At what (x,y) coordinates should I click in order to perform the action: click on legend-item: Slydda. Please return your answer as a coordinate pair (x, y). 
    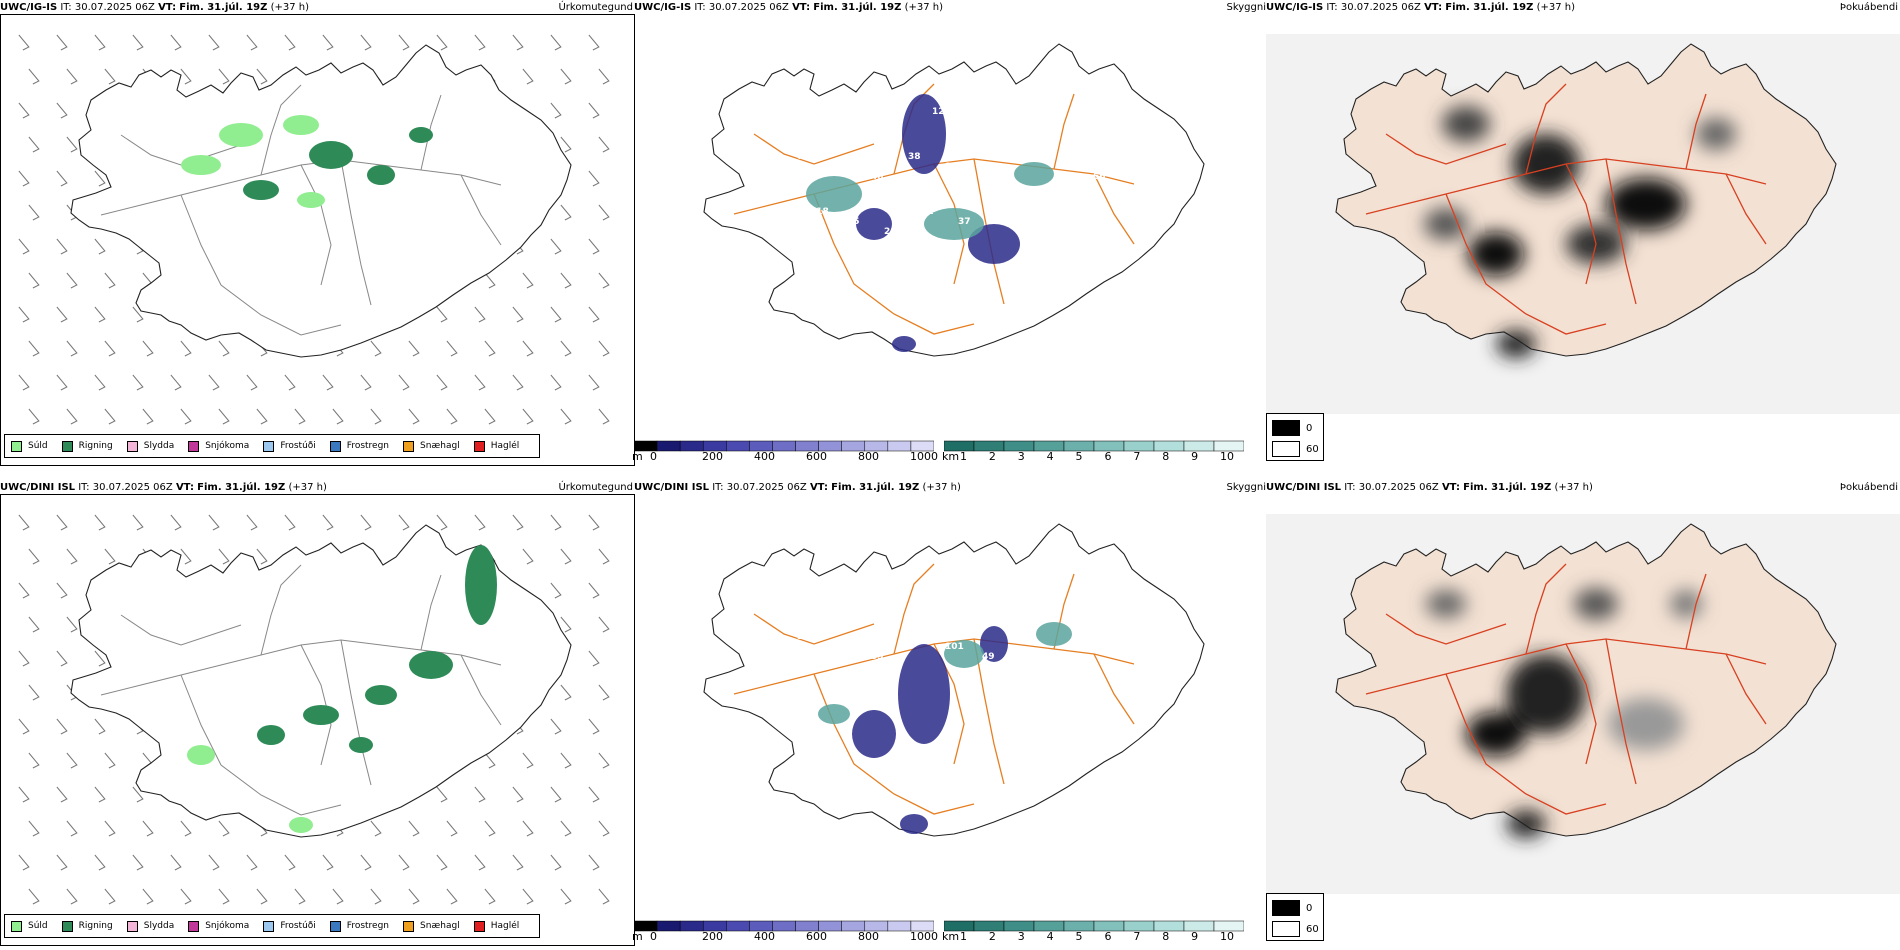
    Looking at the image, I should click on (150, 926).